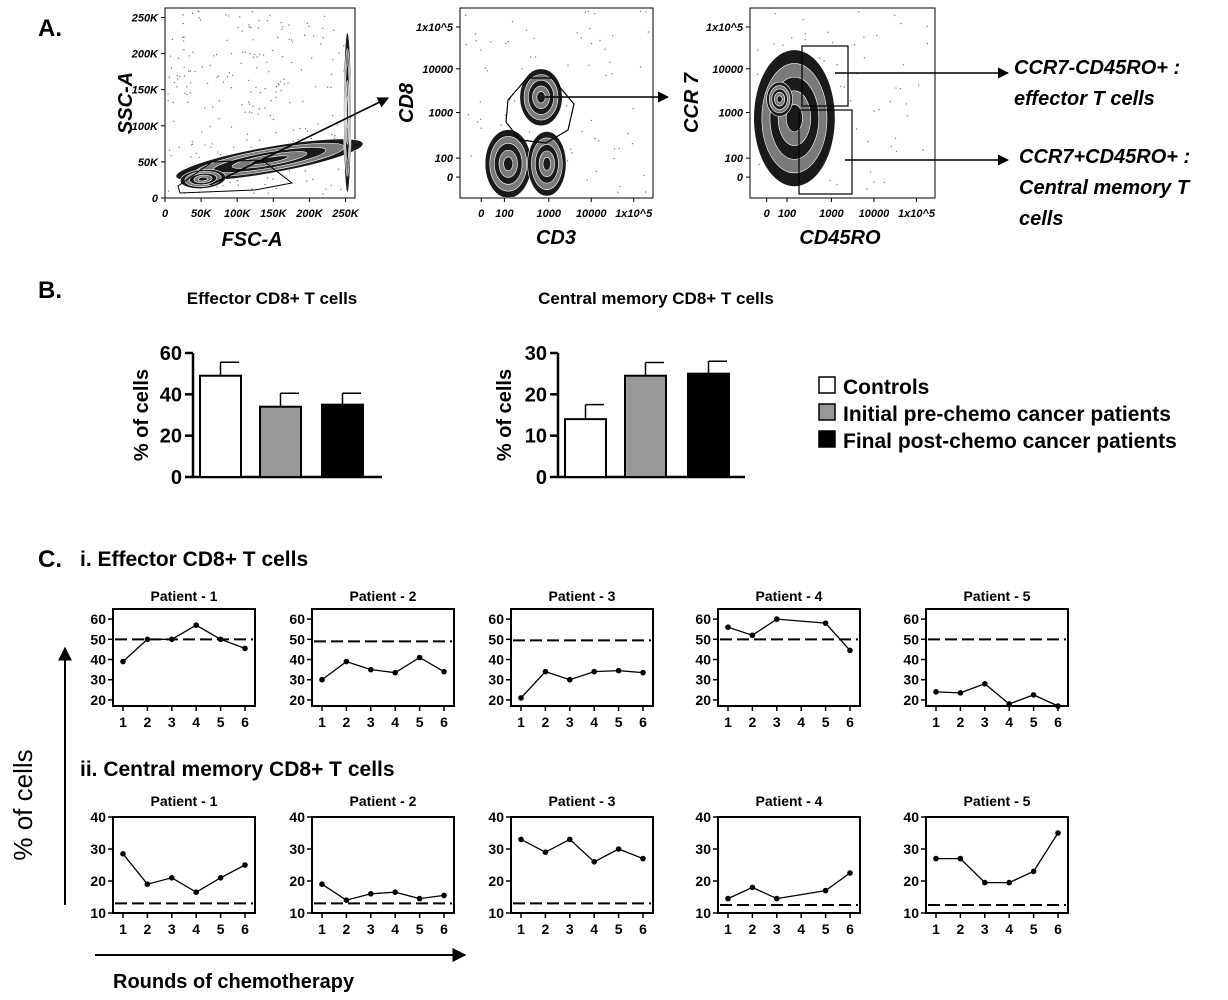  Describe the element at coordinates (251, 240) in the screenshot. I see `flow-xlabel: FSC-A` at that location.